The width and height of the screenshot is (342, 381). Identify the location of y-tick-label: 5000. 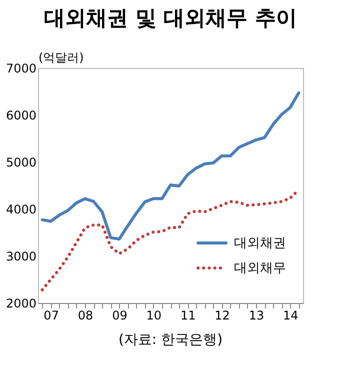
(21, 163).